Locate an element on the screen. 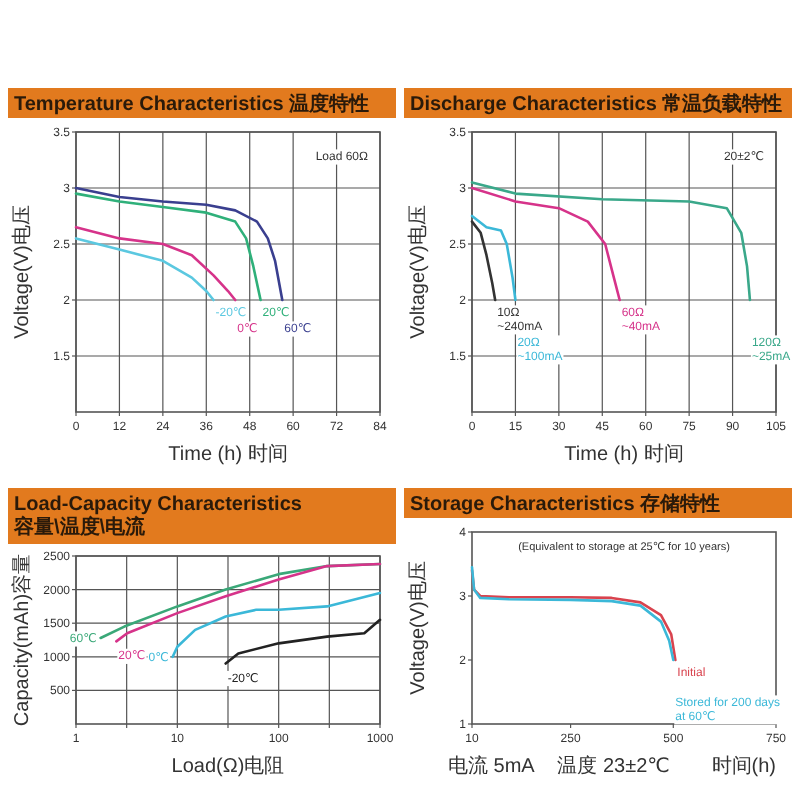  x-axis-title: Load(Ω)电阻 is located at coordinates (228, 766).